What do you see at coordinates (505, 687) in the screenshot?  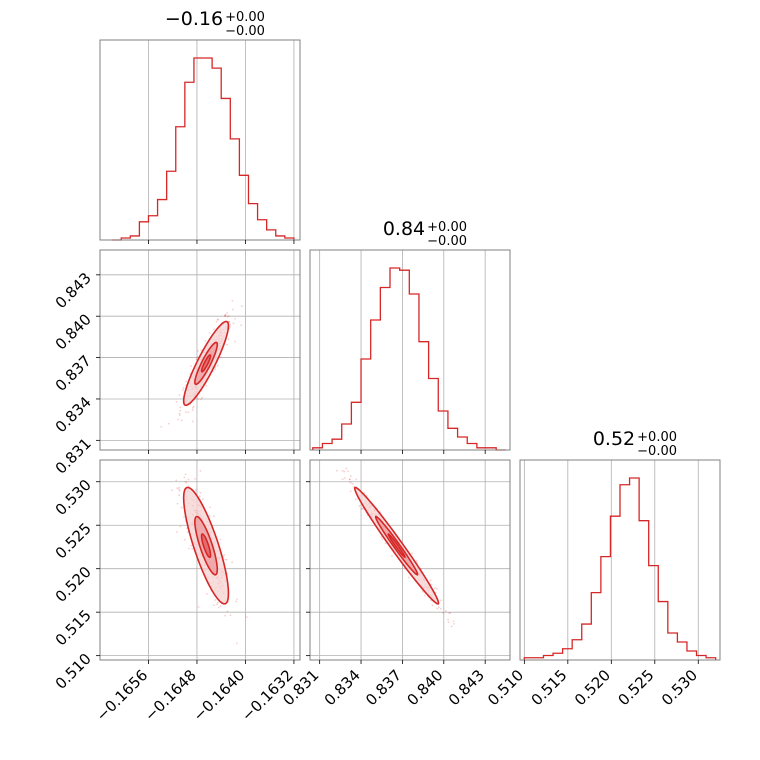 I see `x-tick-label: 0.510` at bounding box center [505, 687].